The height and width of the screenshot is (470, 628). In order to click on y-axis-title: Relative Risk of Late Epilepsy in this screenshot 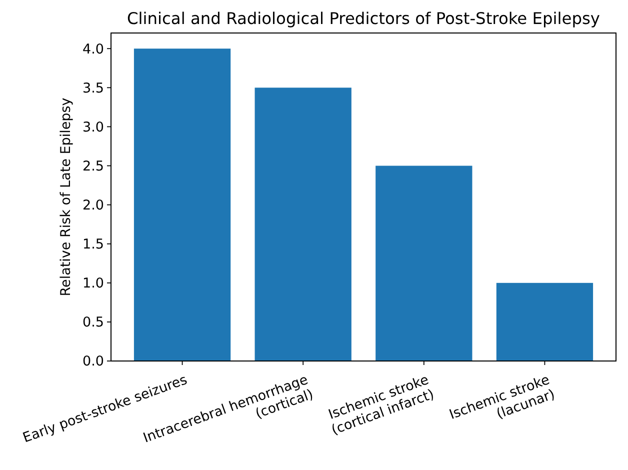, I will do `click(66, 197)`.